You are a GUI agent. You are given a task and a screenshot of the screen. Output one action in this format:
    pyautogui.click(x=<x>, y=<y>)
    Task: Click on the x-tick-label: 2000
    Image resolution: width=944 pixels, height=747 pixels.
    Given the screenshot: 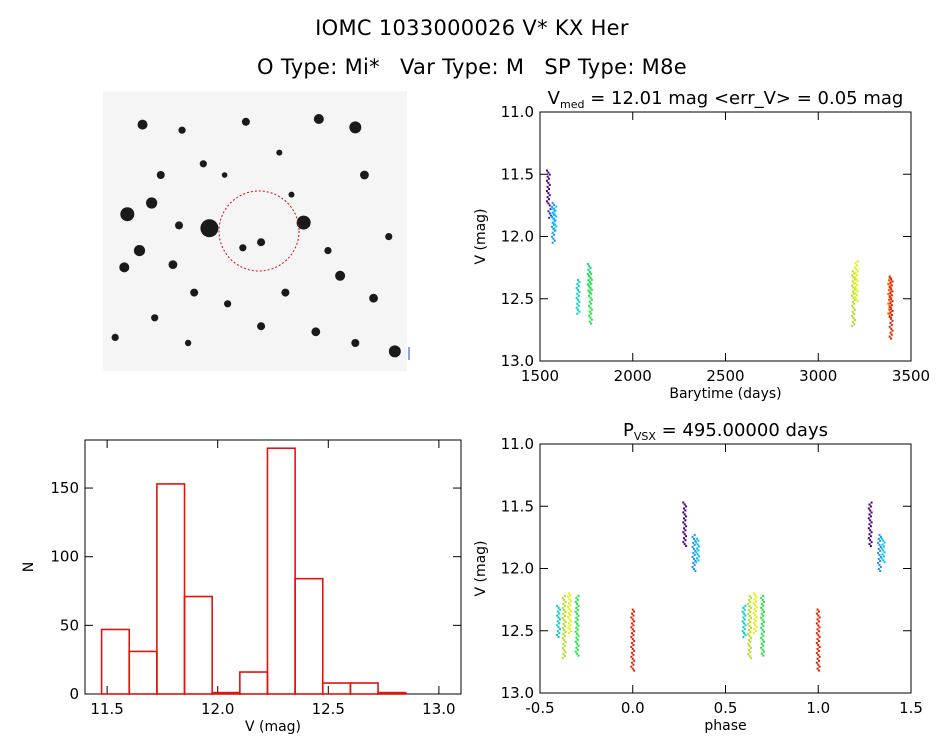 What is the action you would take?
    pyautogui.click(x=633, y=376)
    